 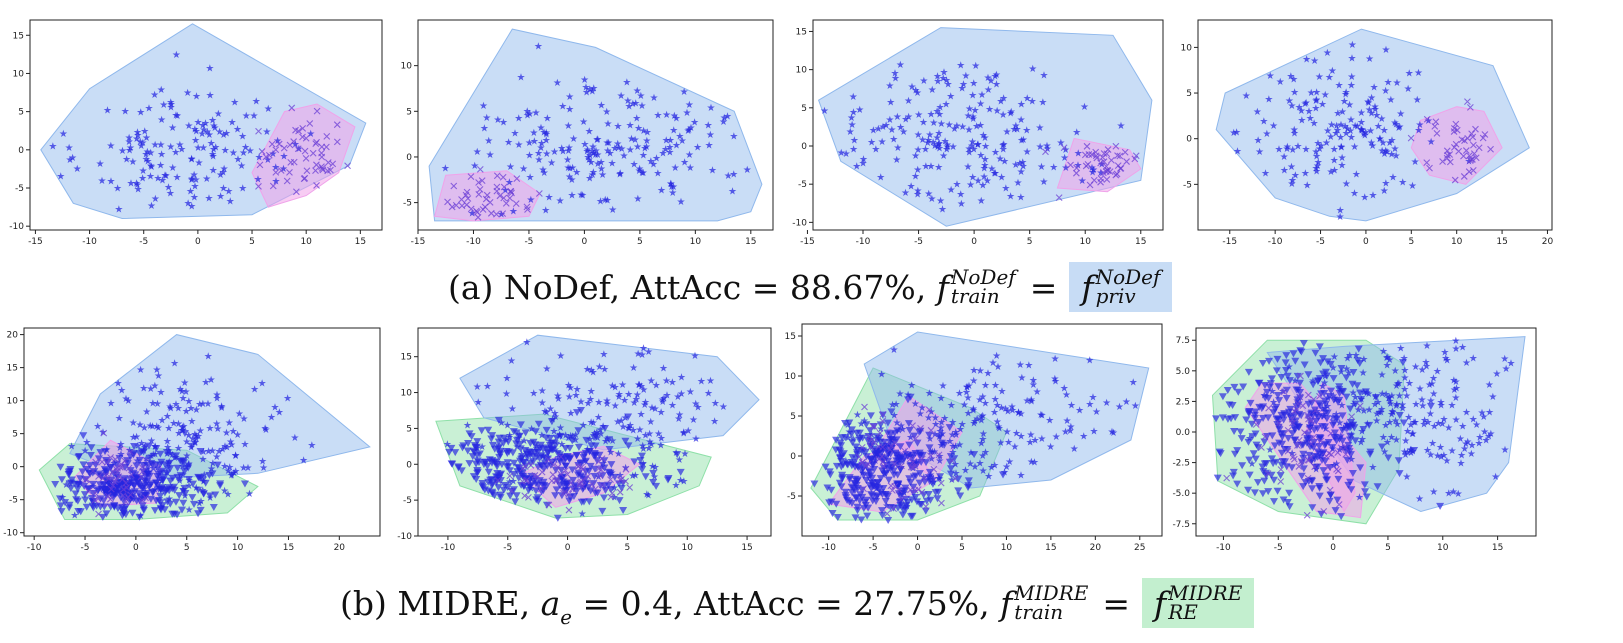 I want to click on x-tick-label: 10, so click(x=1443, y=548).